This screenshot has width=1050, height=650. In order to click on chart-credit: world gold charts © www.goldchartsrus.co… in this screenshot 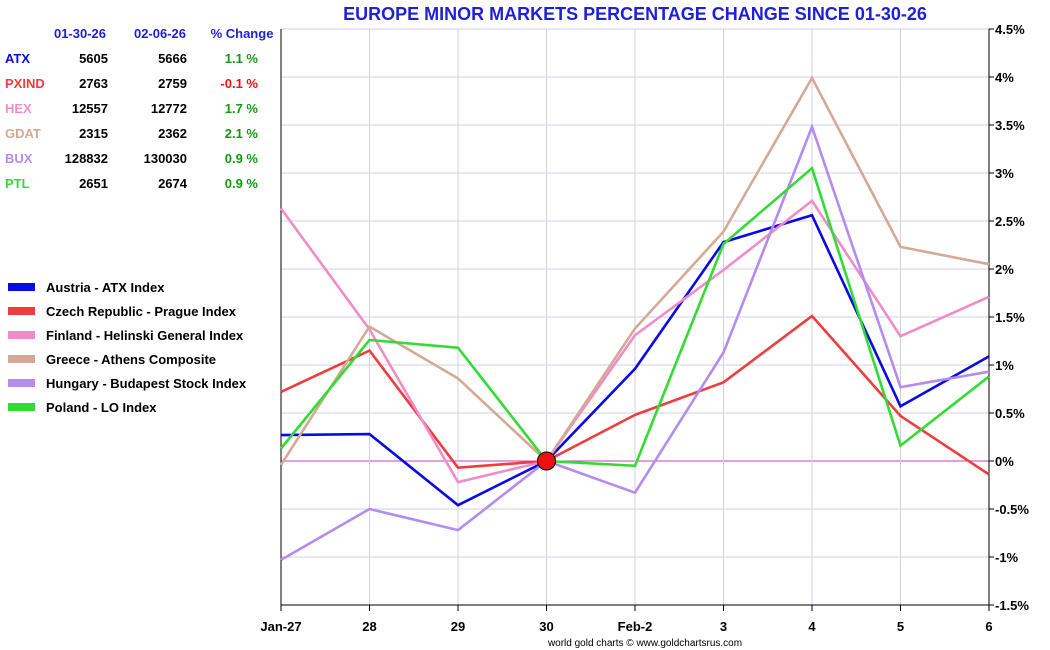, I will do `click(644, 643)`.